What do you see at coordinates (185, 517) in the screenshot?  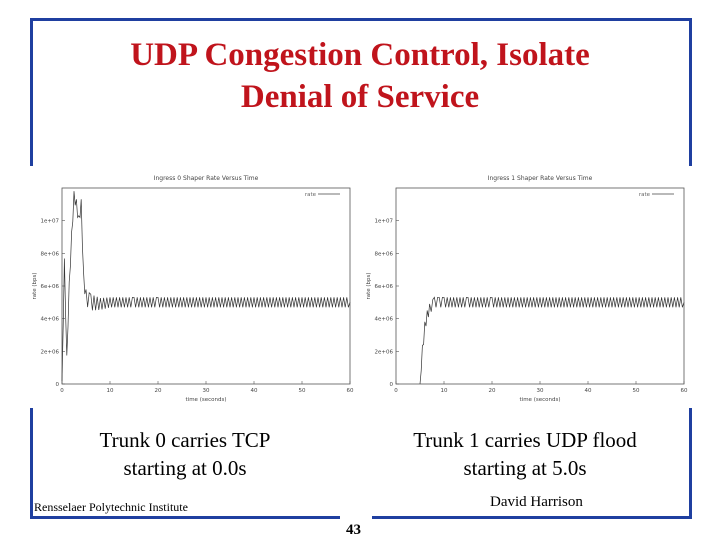 I see `frame-bottom-left` at bounding box center [185, 517].